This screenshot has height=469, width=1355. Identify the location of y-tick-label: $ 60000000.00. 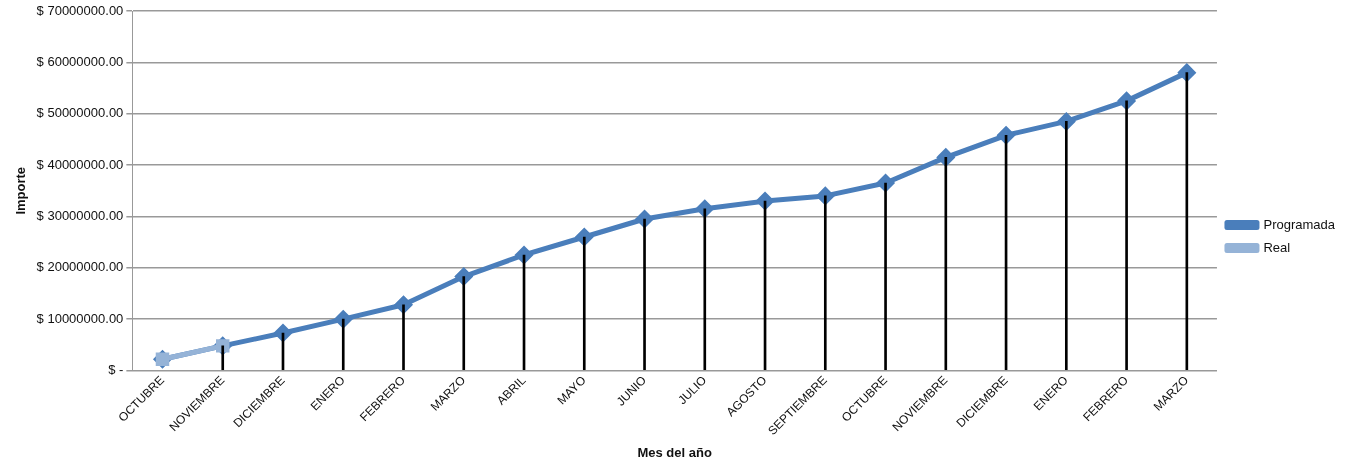
(80, 61).